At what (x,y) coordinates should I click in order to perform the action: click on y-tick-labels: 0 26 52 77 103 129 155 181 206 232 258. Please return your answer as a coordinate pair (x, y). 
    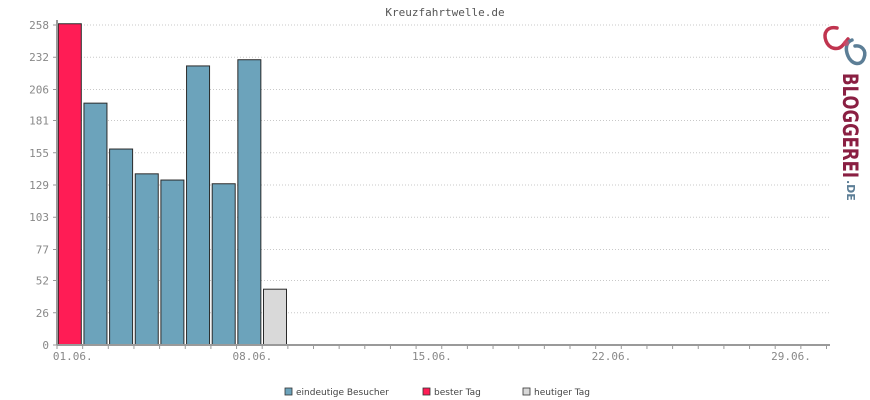
    Looking at the image, I should click on (43, 185).